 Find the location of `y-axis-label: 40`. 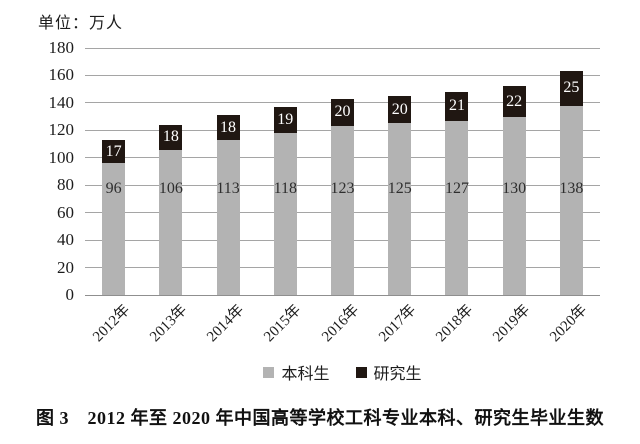

y-axis-label: 40 is located at coordinates (65, 240).